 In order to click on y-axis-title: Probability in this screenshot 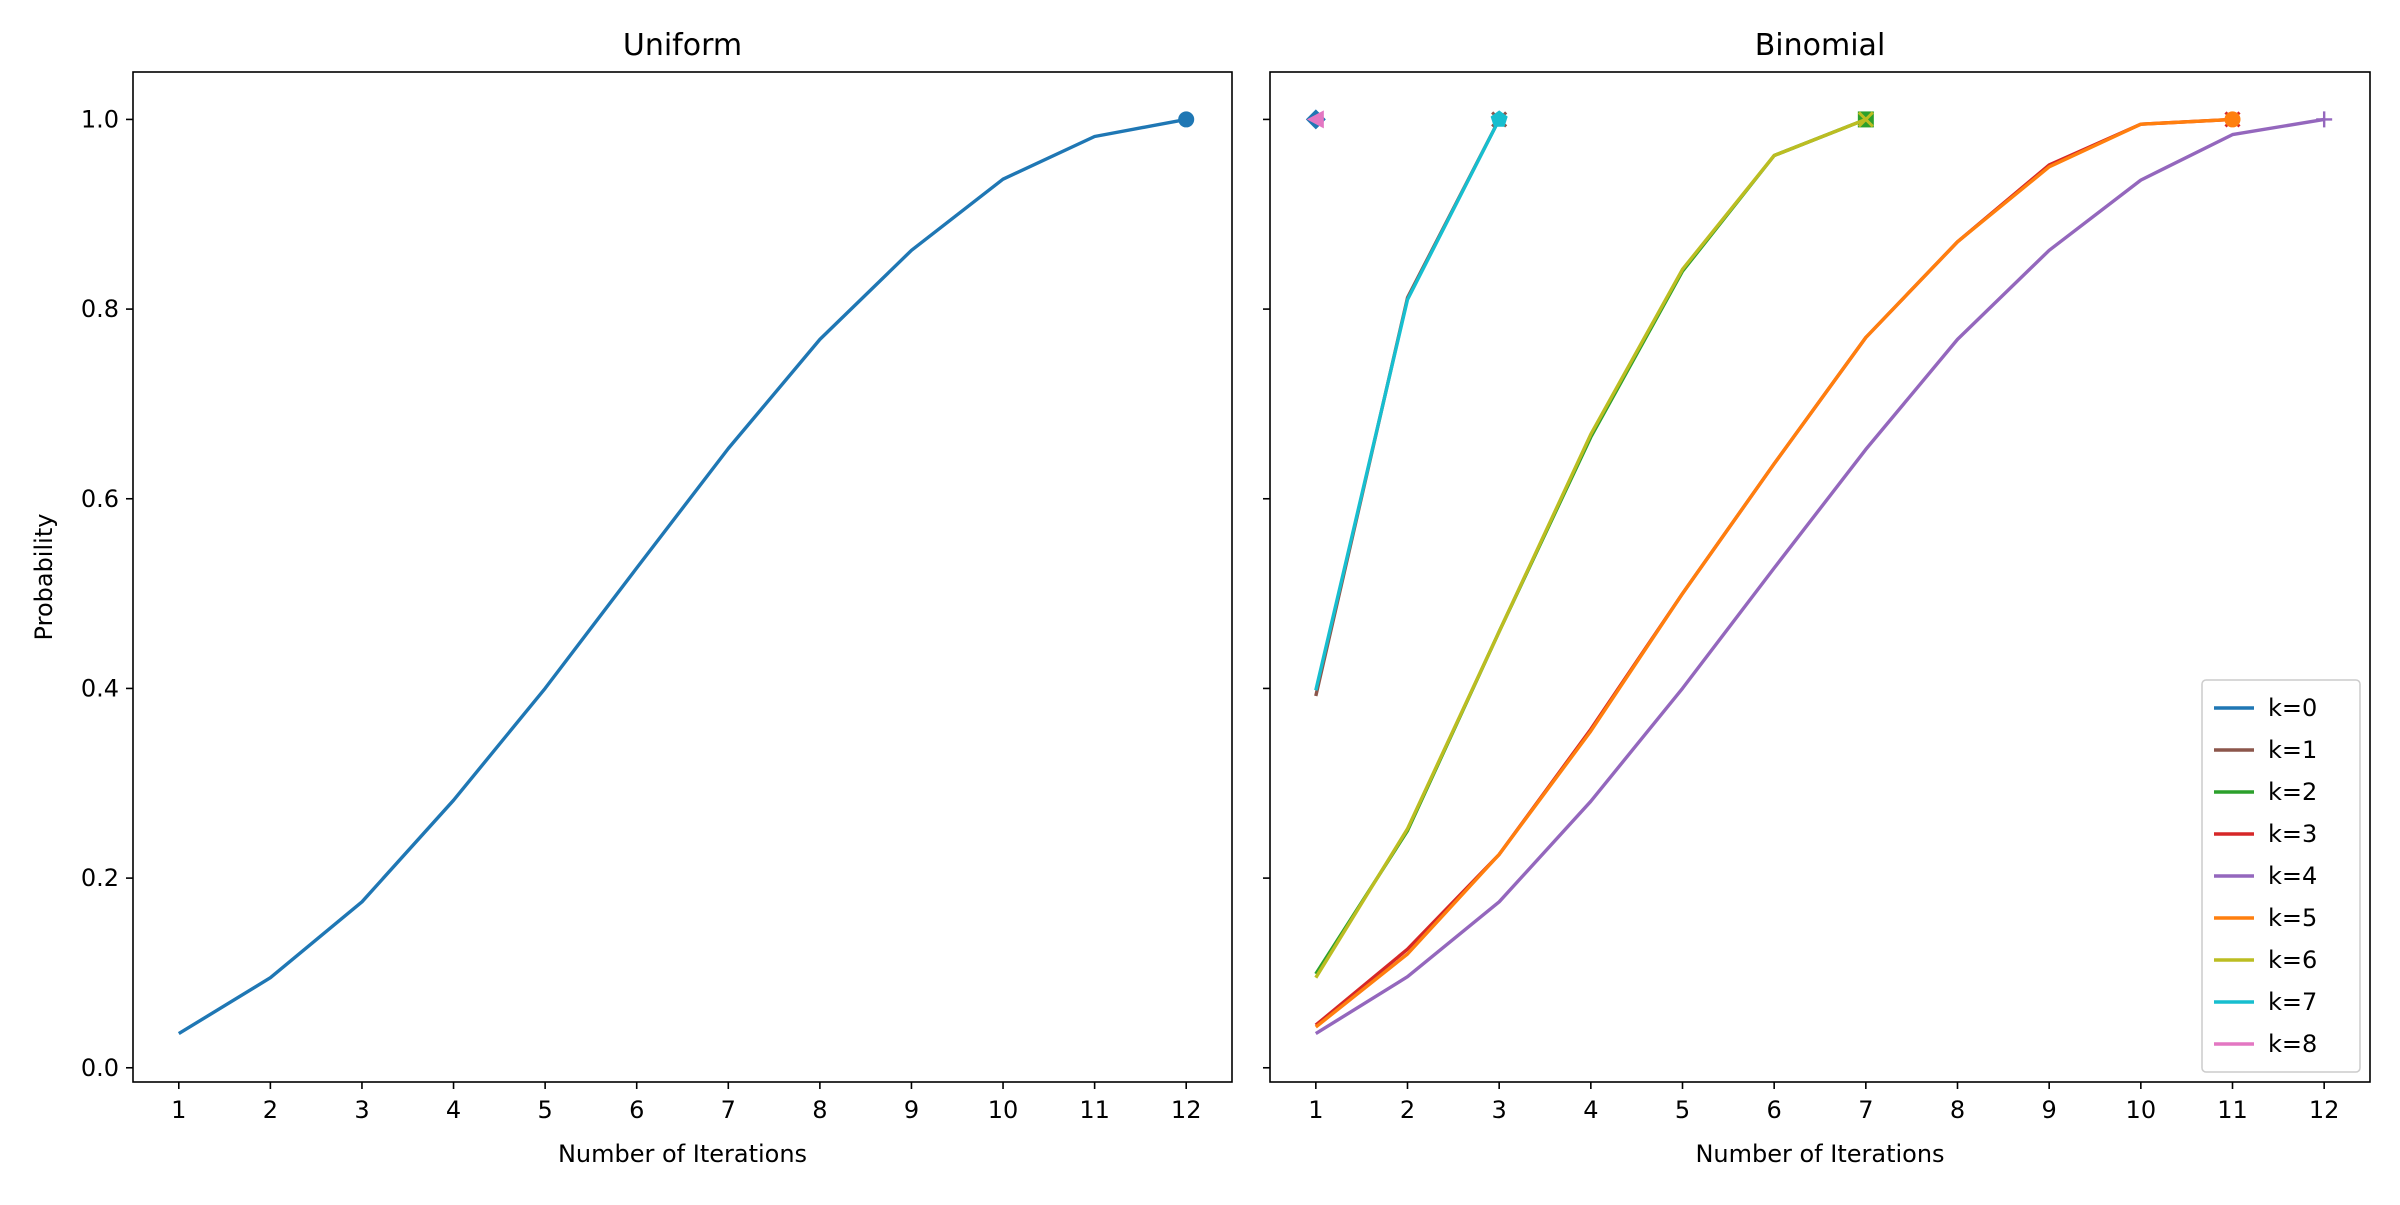, I will do `click(44, 577)`.